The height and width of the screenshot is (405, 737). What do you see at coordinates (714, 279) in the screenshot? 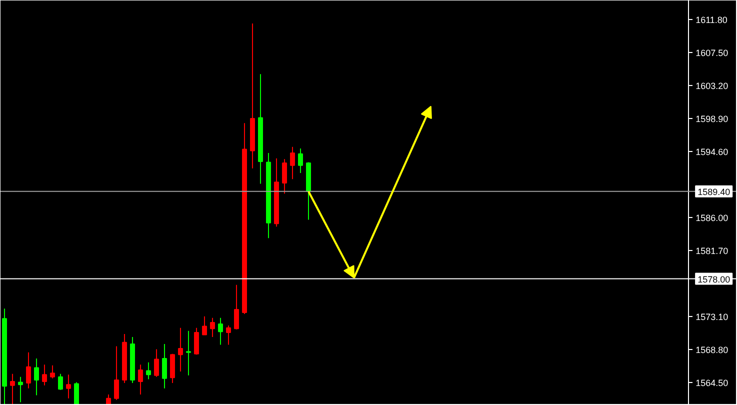
I see `ref-line-label: 1578.00` at bounding box center [714, 279].